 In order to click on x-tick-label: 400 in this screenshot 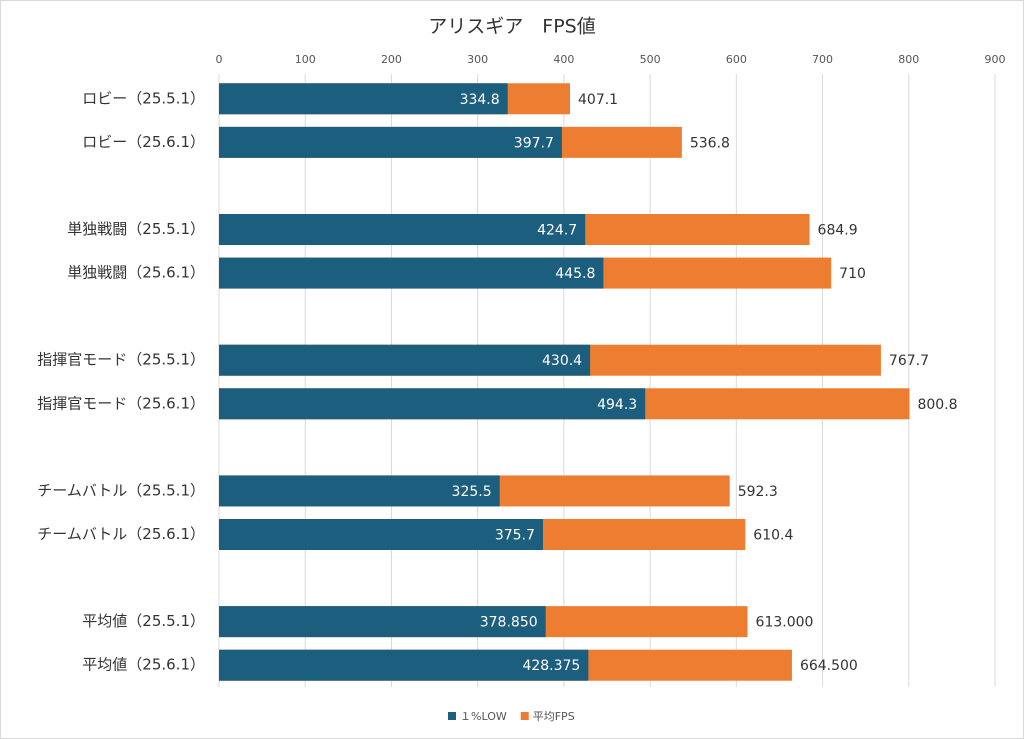, I will do `click(563, 59)`.